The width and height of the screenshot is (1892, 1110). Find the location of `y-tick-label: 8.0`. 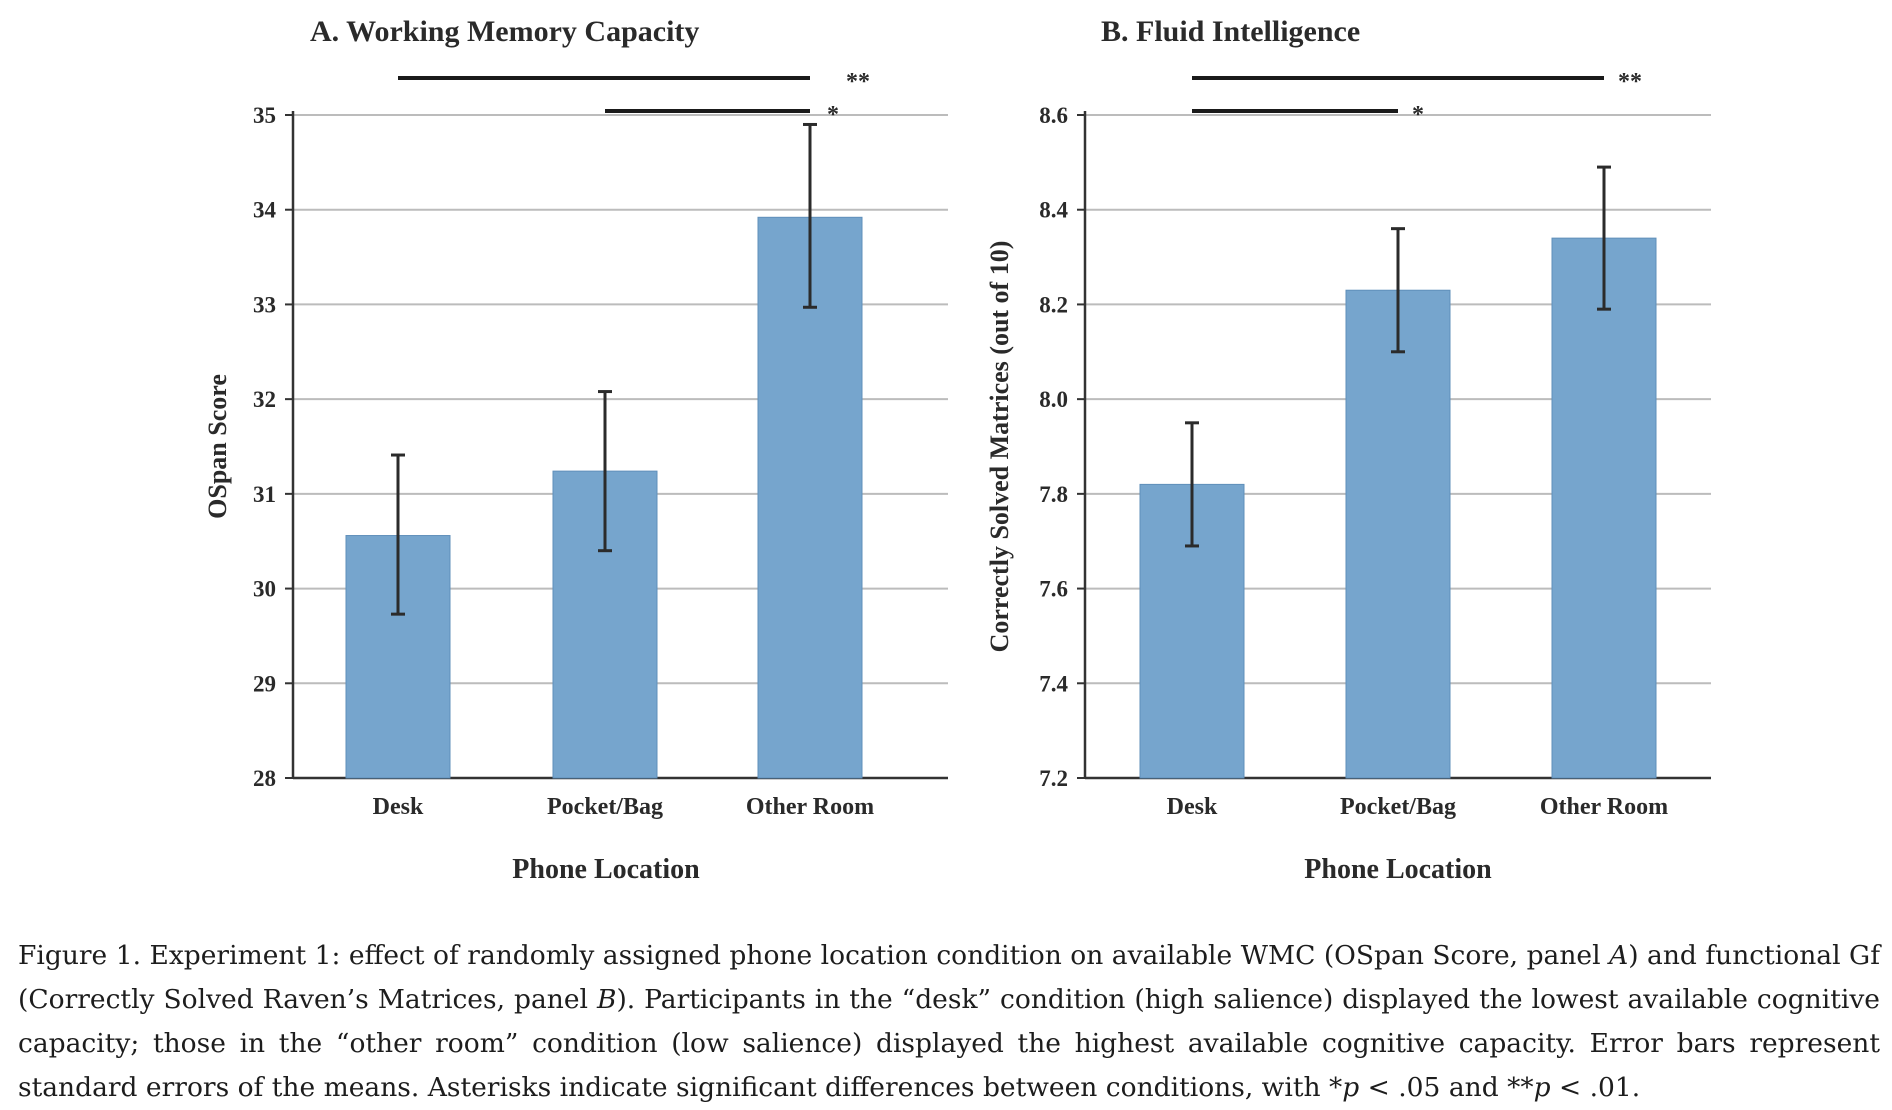

y-tick-label: 8.0 is located at coordinates (1053, 399).